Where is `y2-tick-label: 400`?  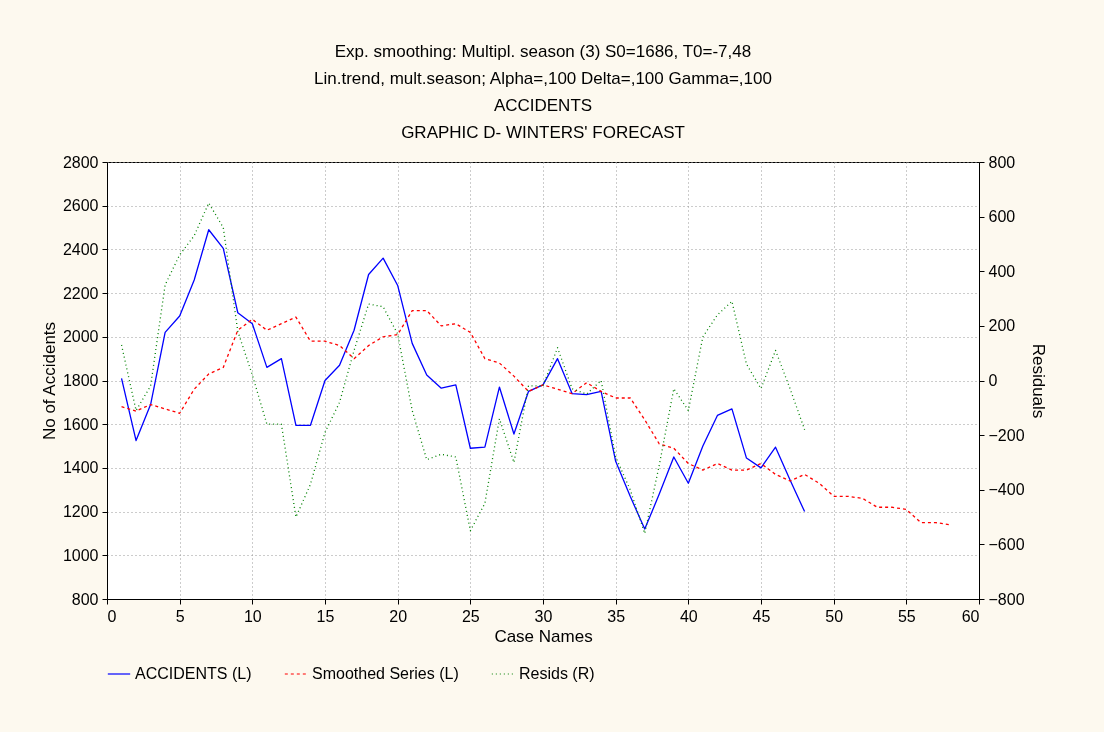
y2-tick-label: 400 is located at coordinates (1002, 271).